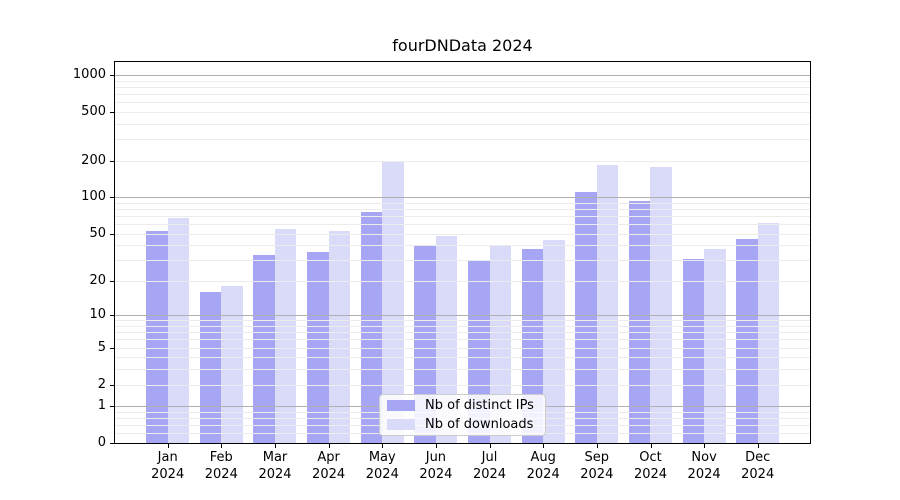 Image resolution: width=900 pixels, height=500 pixels. What do you see at coordinates (210, 367) in the screenshot?
I see `bar-feb-distinct-ips` at bounding box center [210, 367].